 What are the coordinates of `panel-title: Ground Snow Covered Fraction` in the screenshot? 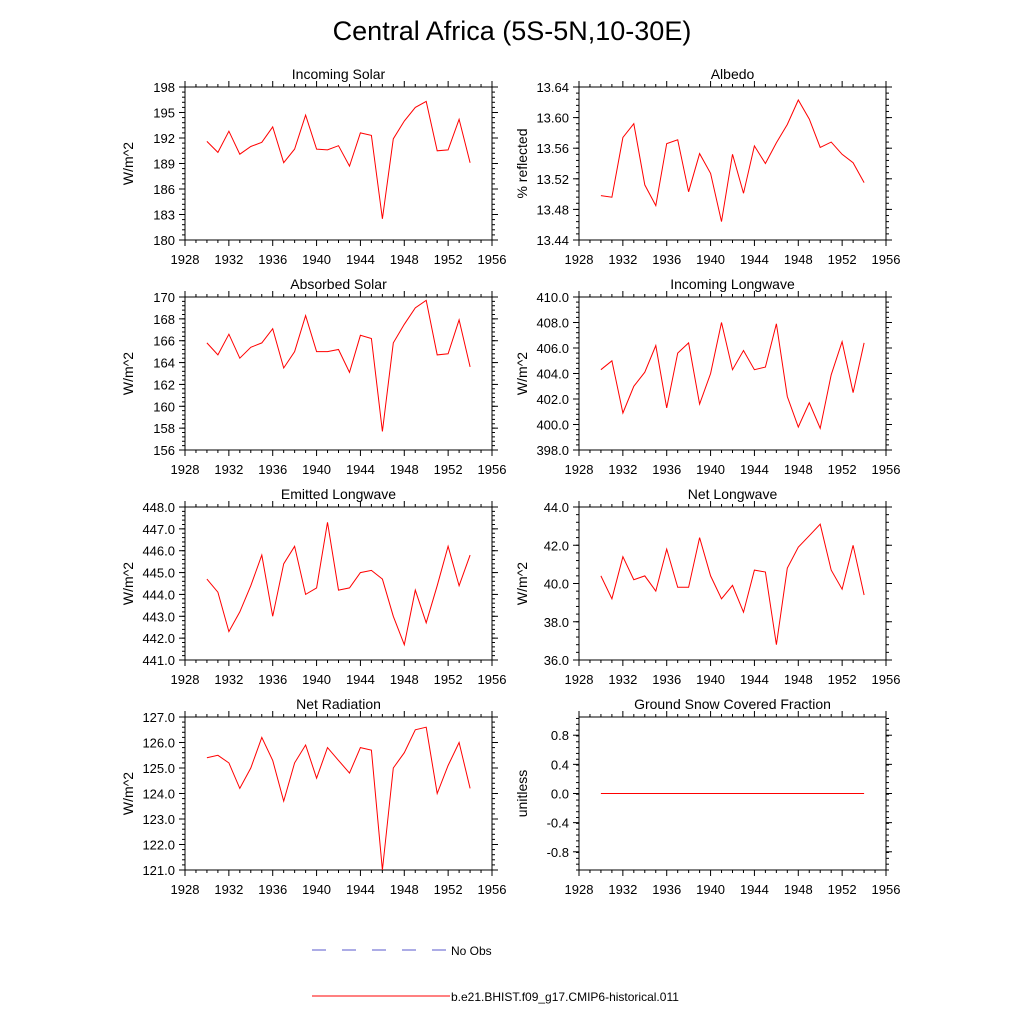 It's located at (732, 704).